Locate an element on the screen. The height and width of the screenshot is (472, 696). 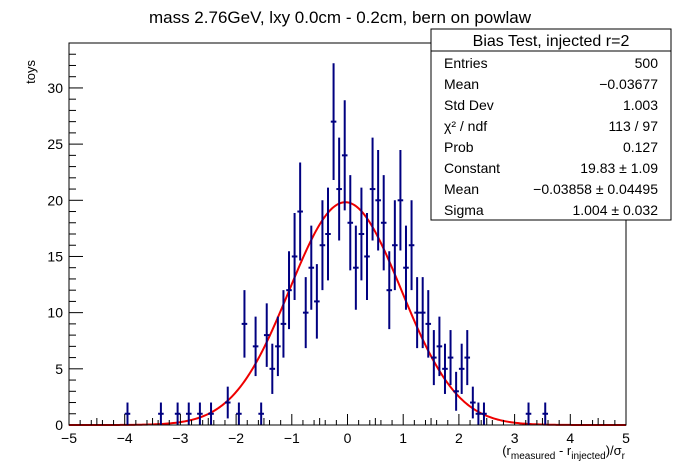
stats-label: χ² / ndf is located at coordinates (465, 126).